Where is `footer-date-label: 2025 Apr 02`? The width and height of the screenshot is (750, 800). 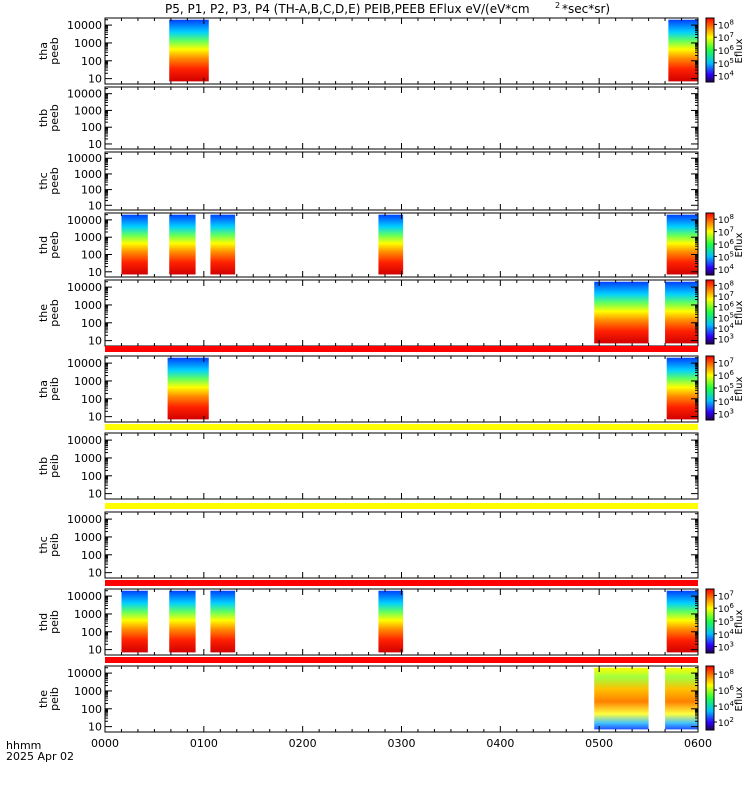
footer-date-label: 2025 Apr 02 is located at coordinates (40, 756).